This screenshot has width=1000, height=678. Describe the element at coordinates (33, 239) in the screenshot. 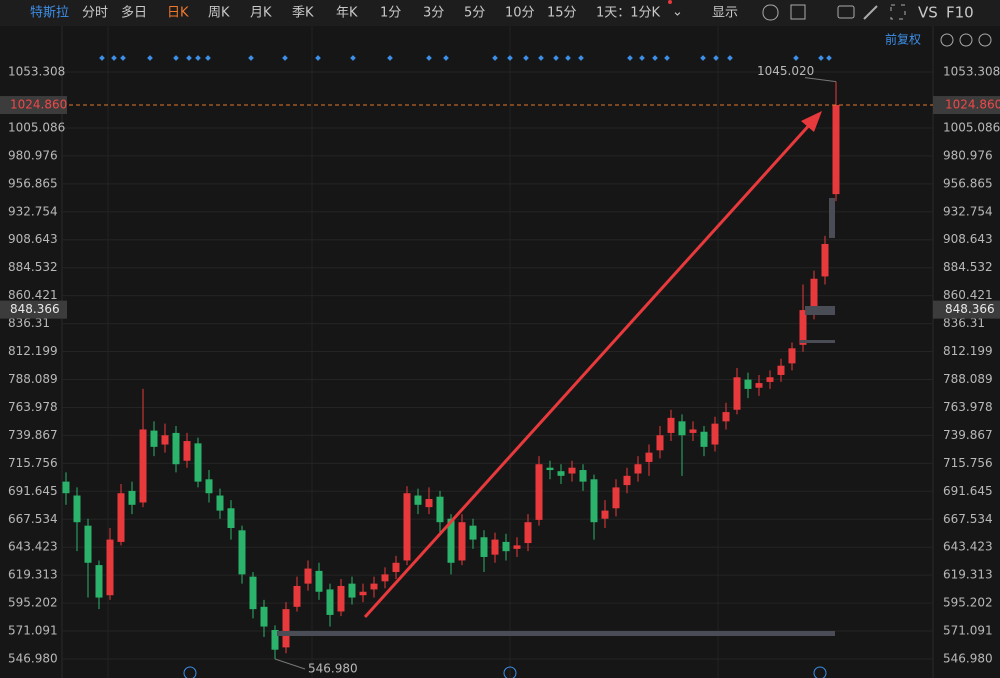

I see `y-tick-label: 908.643` at that location.